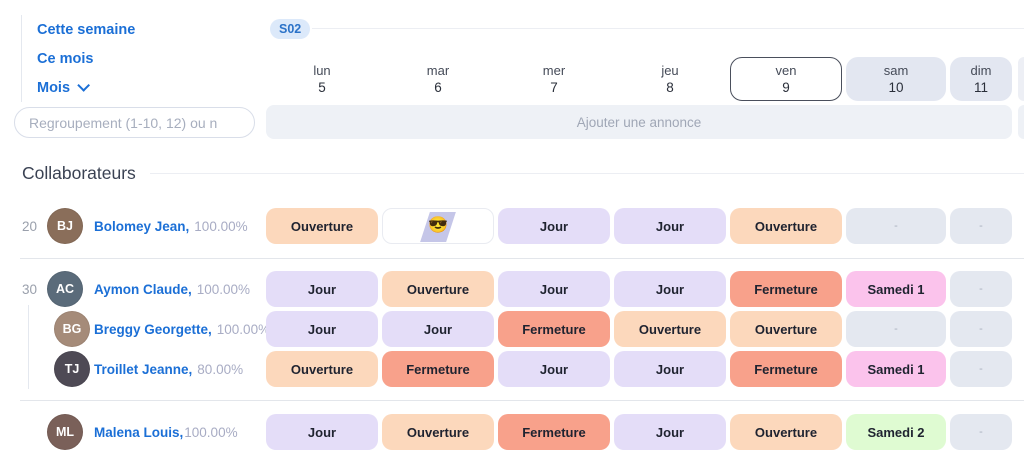 This screenshot has width=1024, height=463. Describe the element at coordinates (896, 70) in the screenshot. I see `day-name: sam` at that location.